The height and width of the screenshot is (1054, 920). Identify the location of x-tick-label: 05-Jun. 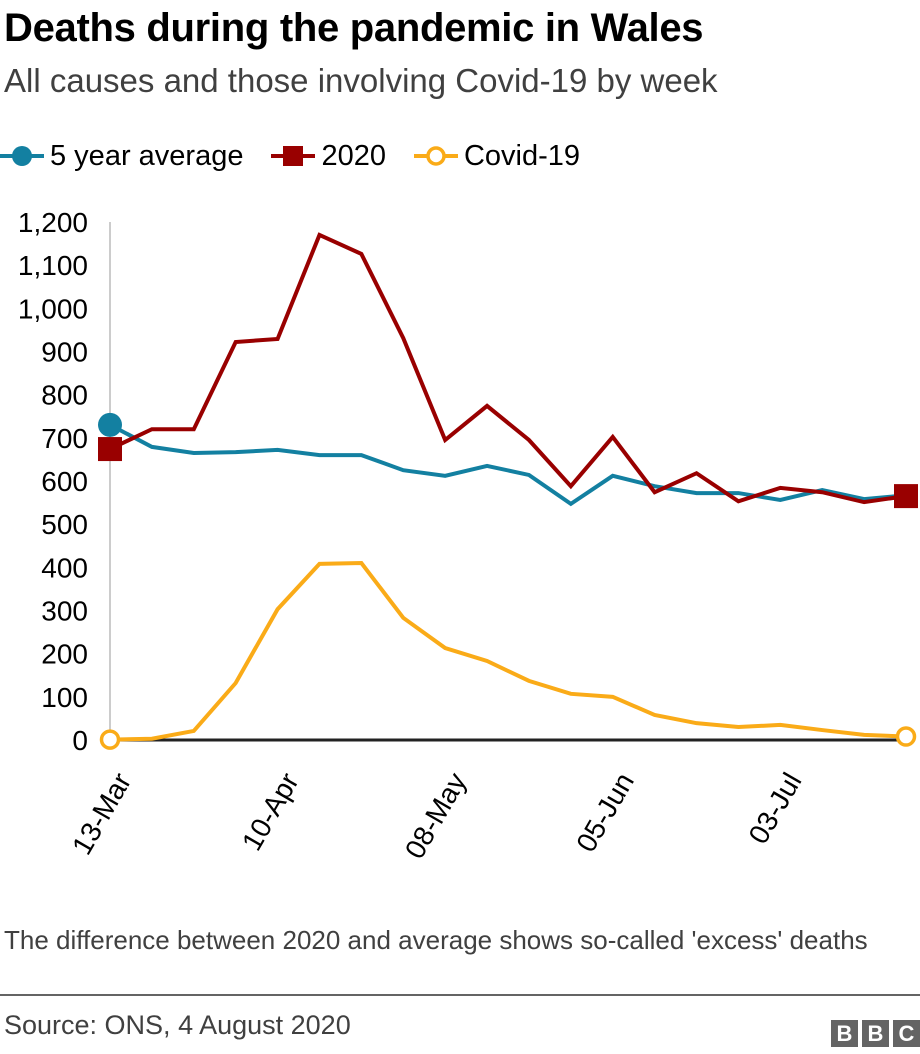
(605, 813).